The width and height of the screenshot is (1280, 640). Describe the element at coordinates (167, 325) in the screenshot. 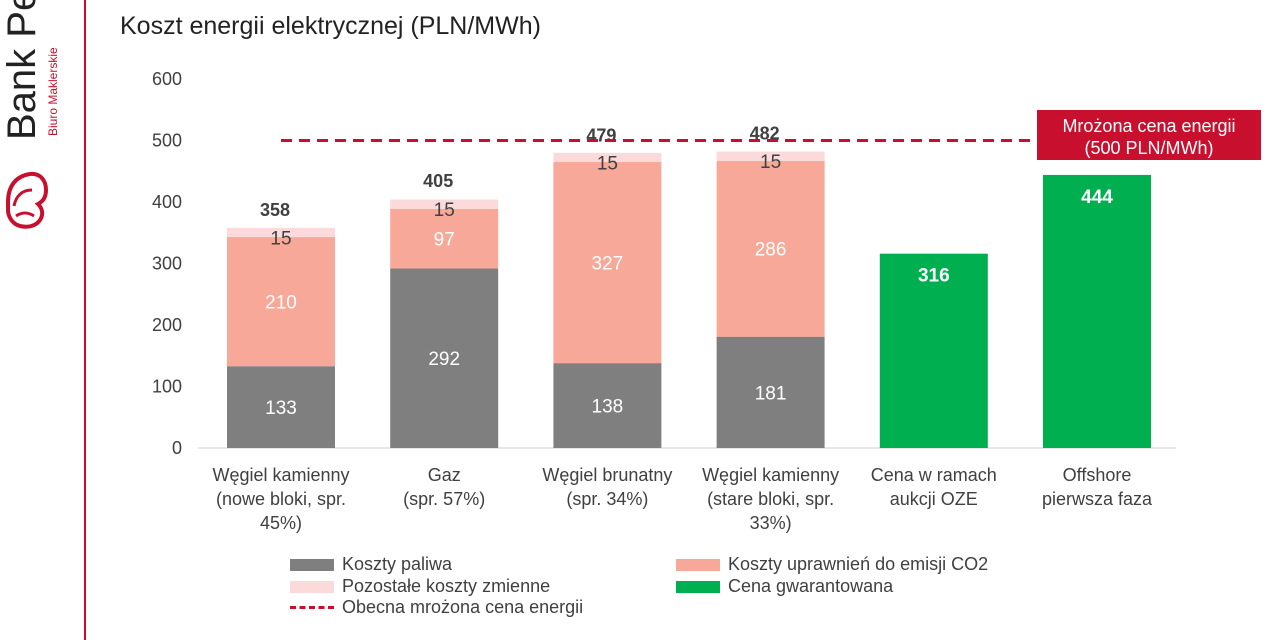

I see `y-tick-label: 200` at that location.